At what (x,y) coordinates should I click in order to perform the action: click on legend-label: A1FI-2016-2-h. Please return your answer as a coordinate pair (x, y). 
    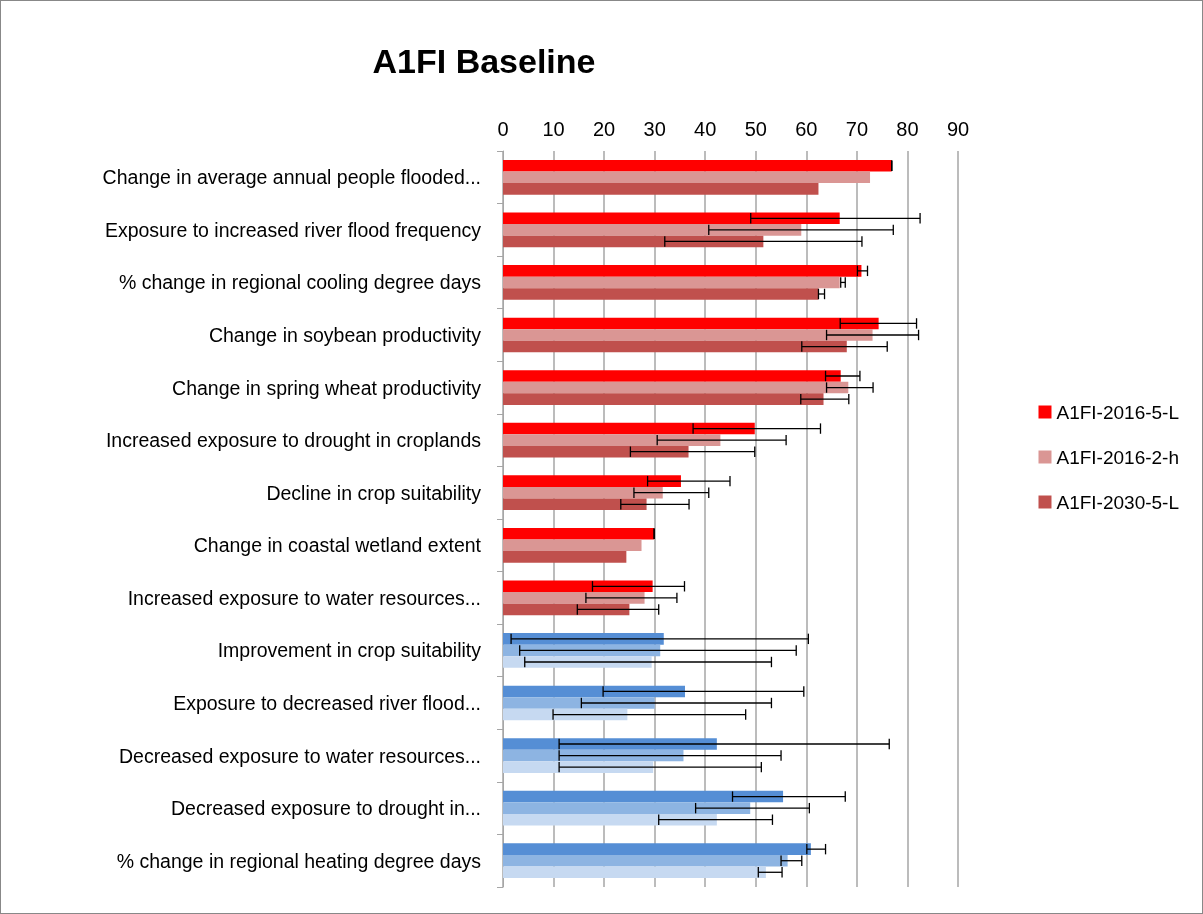
    Looking at the image, I should click on (1118, 457).